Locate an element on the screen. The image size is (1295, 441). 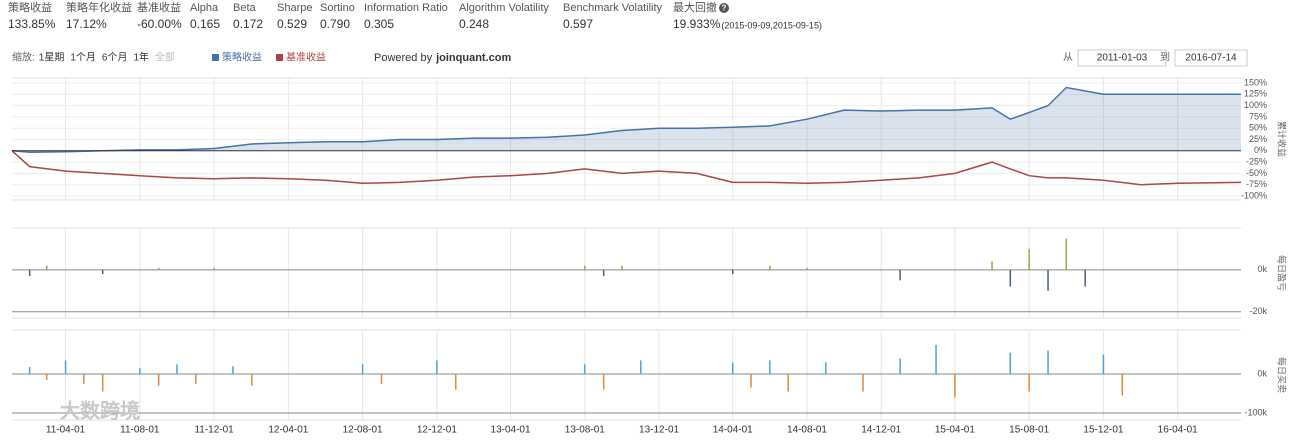
x-tick-label: 14-04-01 is located at coordinates (733, 430).